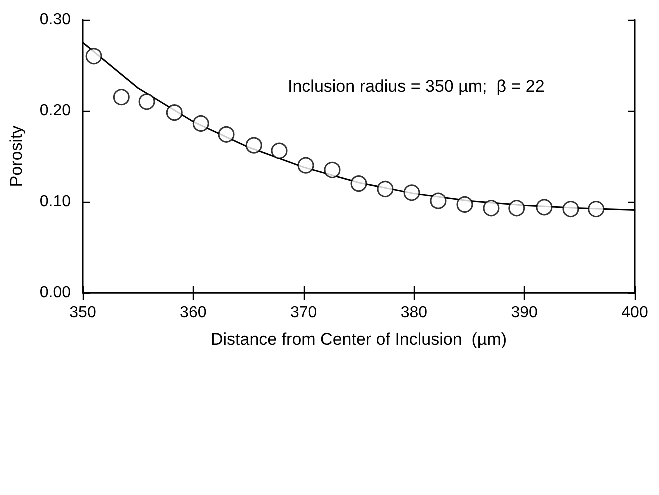  Describe the element at coordinates (524, 313) in the screenshot. I see `x-tick-label: 390` at that location.